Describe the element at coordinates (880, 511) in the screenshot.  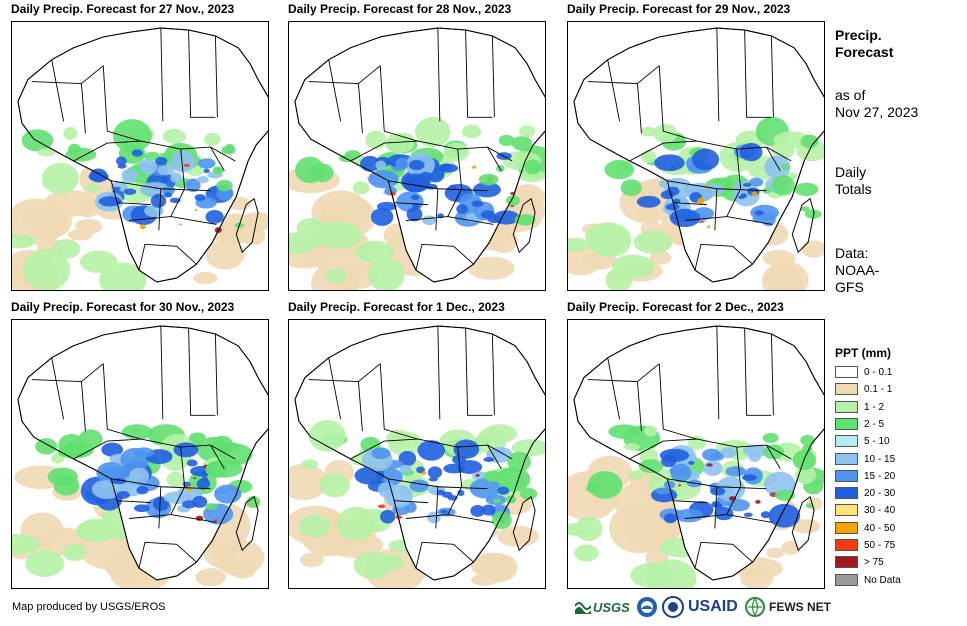
I see `legend-label: 30 - 40` at that location.